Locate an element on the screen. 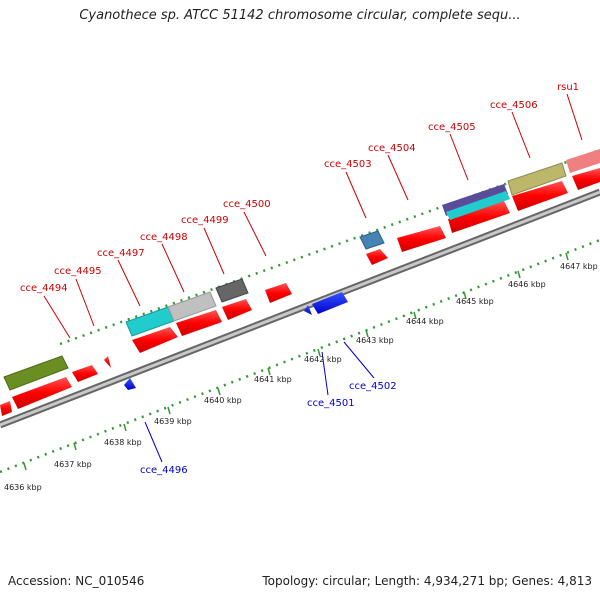 This screenshot has width=600, height=600. scale-label: 4646 kbp is located at coordinates (527, 284).